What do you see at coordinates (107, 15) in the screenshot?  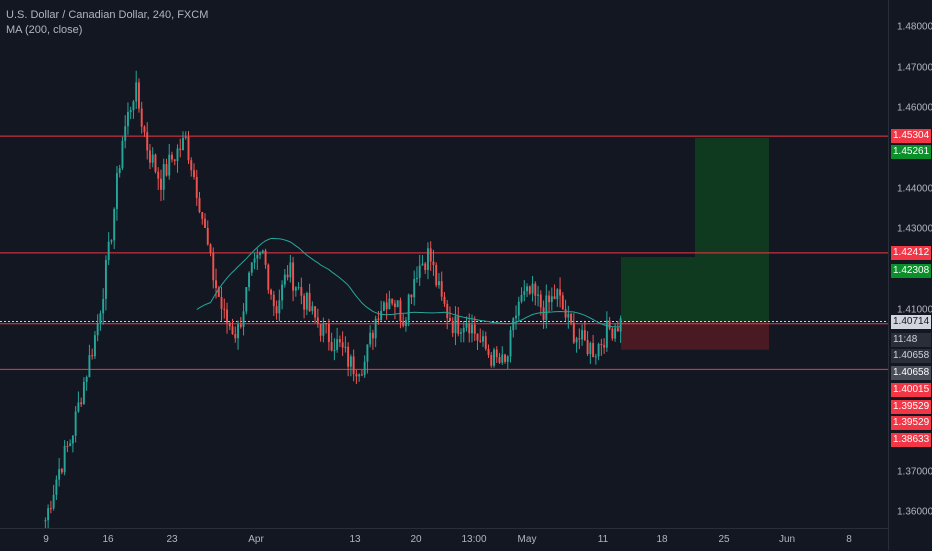 I see `symbol-title: U.S. Dollar / Canadian Dollar, 240, FXCM` at bounding box center [107, 15].